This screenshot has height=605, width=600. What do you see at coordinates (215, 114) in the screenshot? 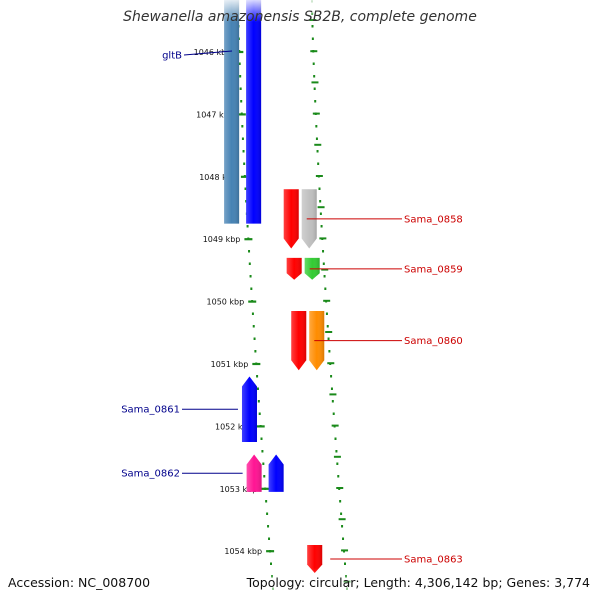
I see `tick-label: 1047 kbp` at bounding box center [215, 114].